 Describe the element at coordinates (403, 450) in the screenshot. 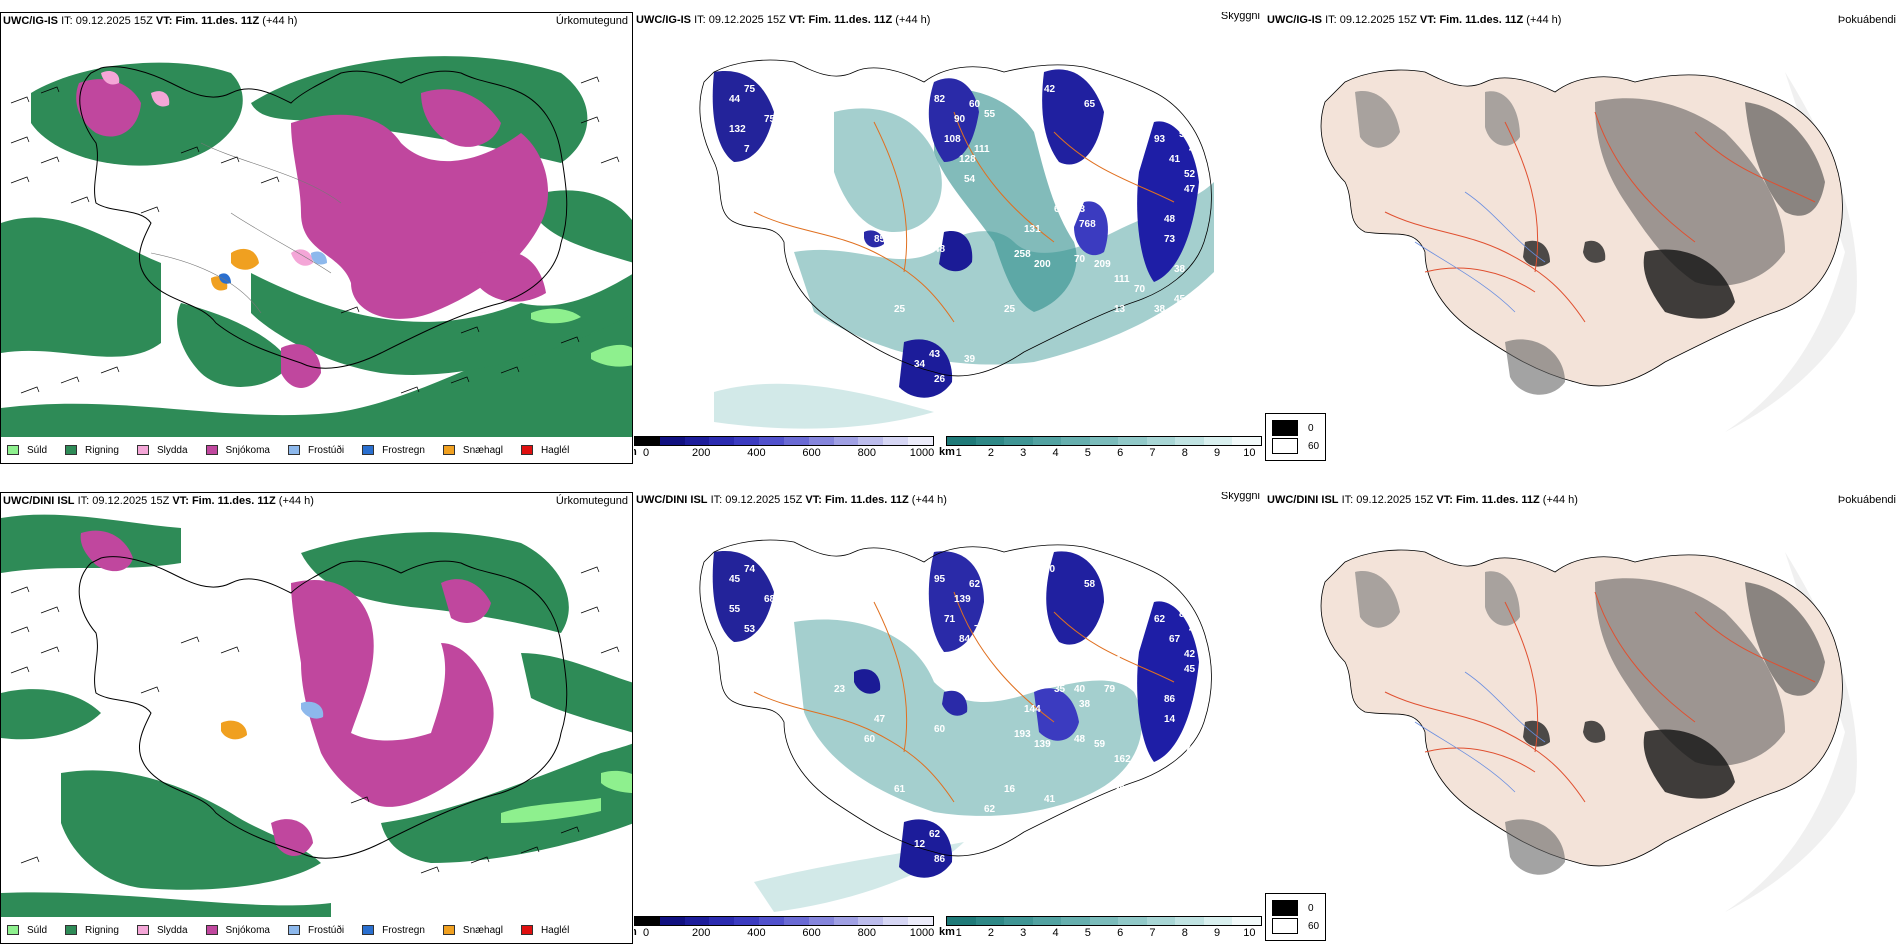

I see `legend-label: Frostregn` at that location.